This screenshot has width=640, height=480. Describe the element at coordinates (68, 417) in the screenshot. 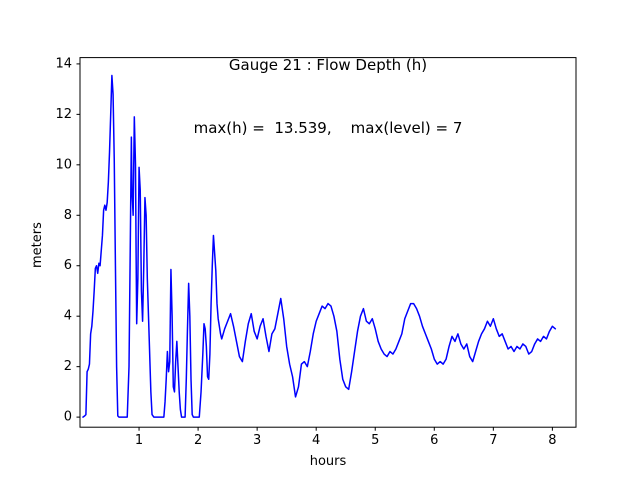

I see `y-tick-label: 0` at that location.